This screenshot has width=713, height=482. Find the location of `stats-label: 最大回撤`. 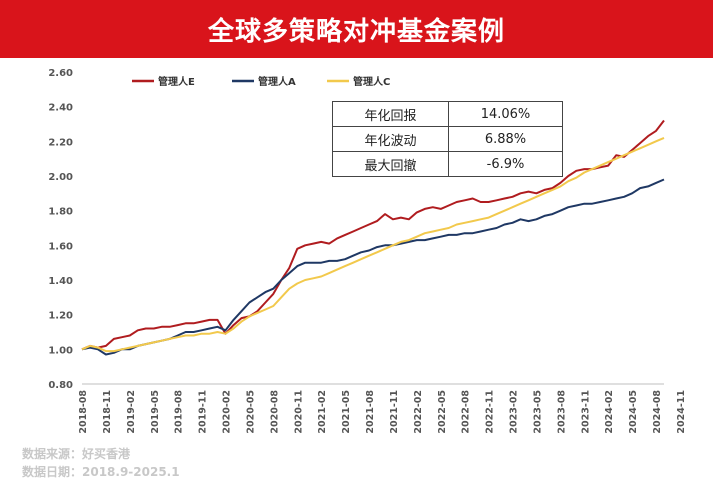

stats-label: 最大回撤 is located at coordinates (390, 164).